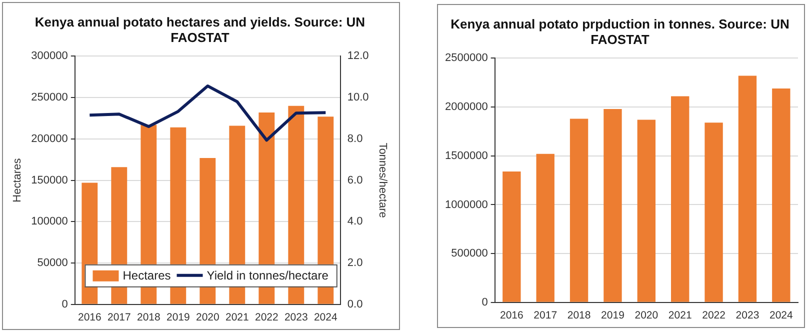 This screenshot has width=809, height=332. Describe the element at coordinates (358, 56) in the screenshot. I see `y2-tick-label: 12.0` at that location.